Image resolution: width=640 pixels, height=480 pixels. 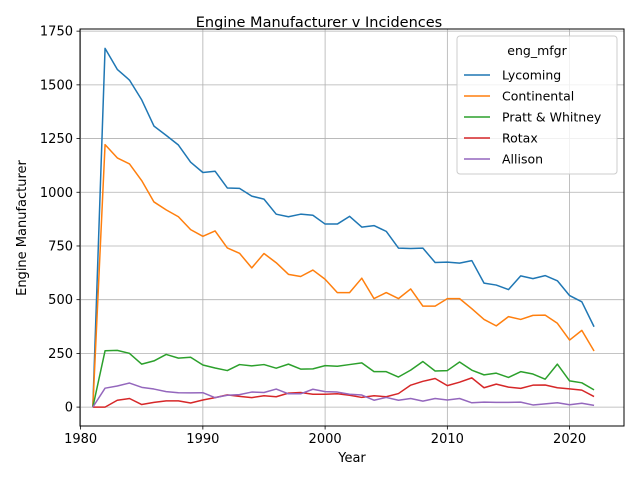 I want to click on series-line-pratt-whitney, so click(x=343, y=378).